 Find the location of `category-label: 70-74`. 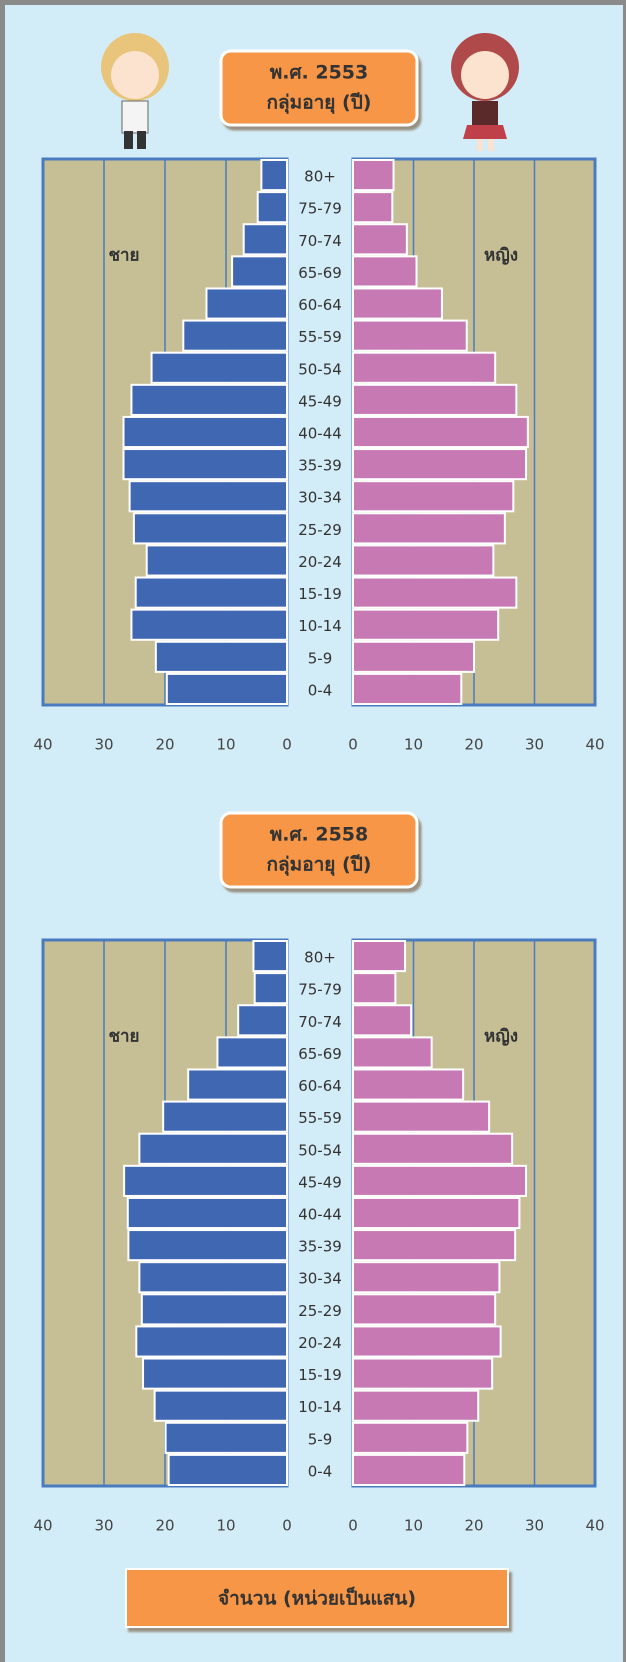

category-label: 70-74 is located at coordinates (320, 1022).